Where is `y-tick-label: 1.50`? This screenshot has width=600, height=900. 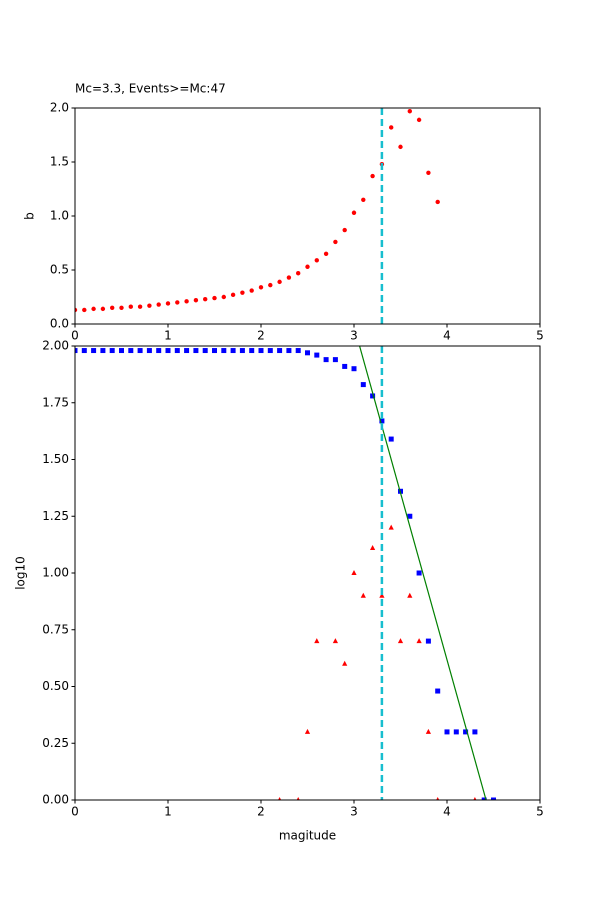 y-tick-label: 1.50 is located at coordinates (55, 459).